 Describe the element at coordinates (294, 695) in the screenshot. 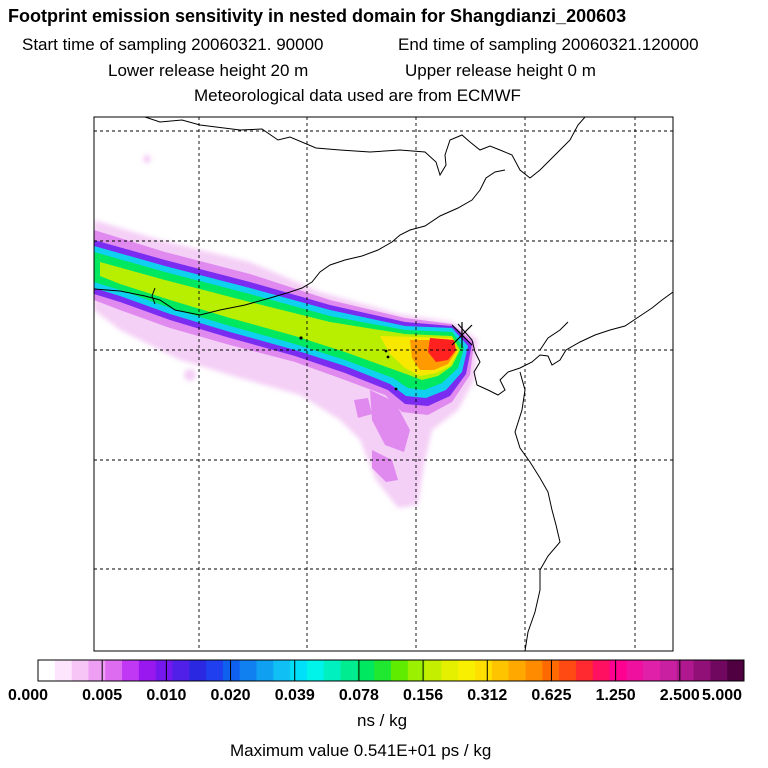

I see `colorbar-tick-label: 0.039` at that location.